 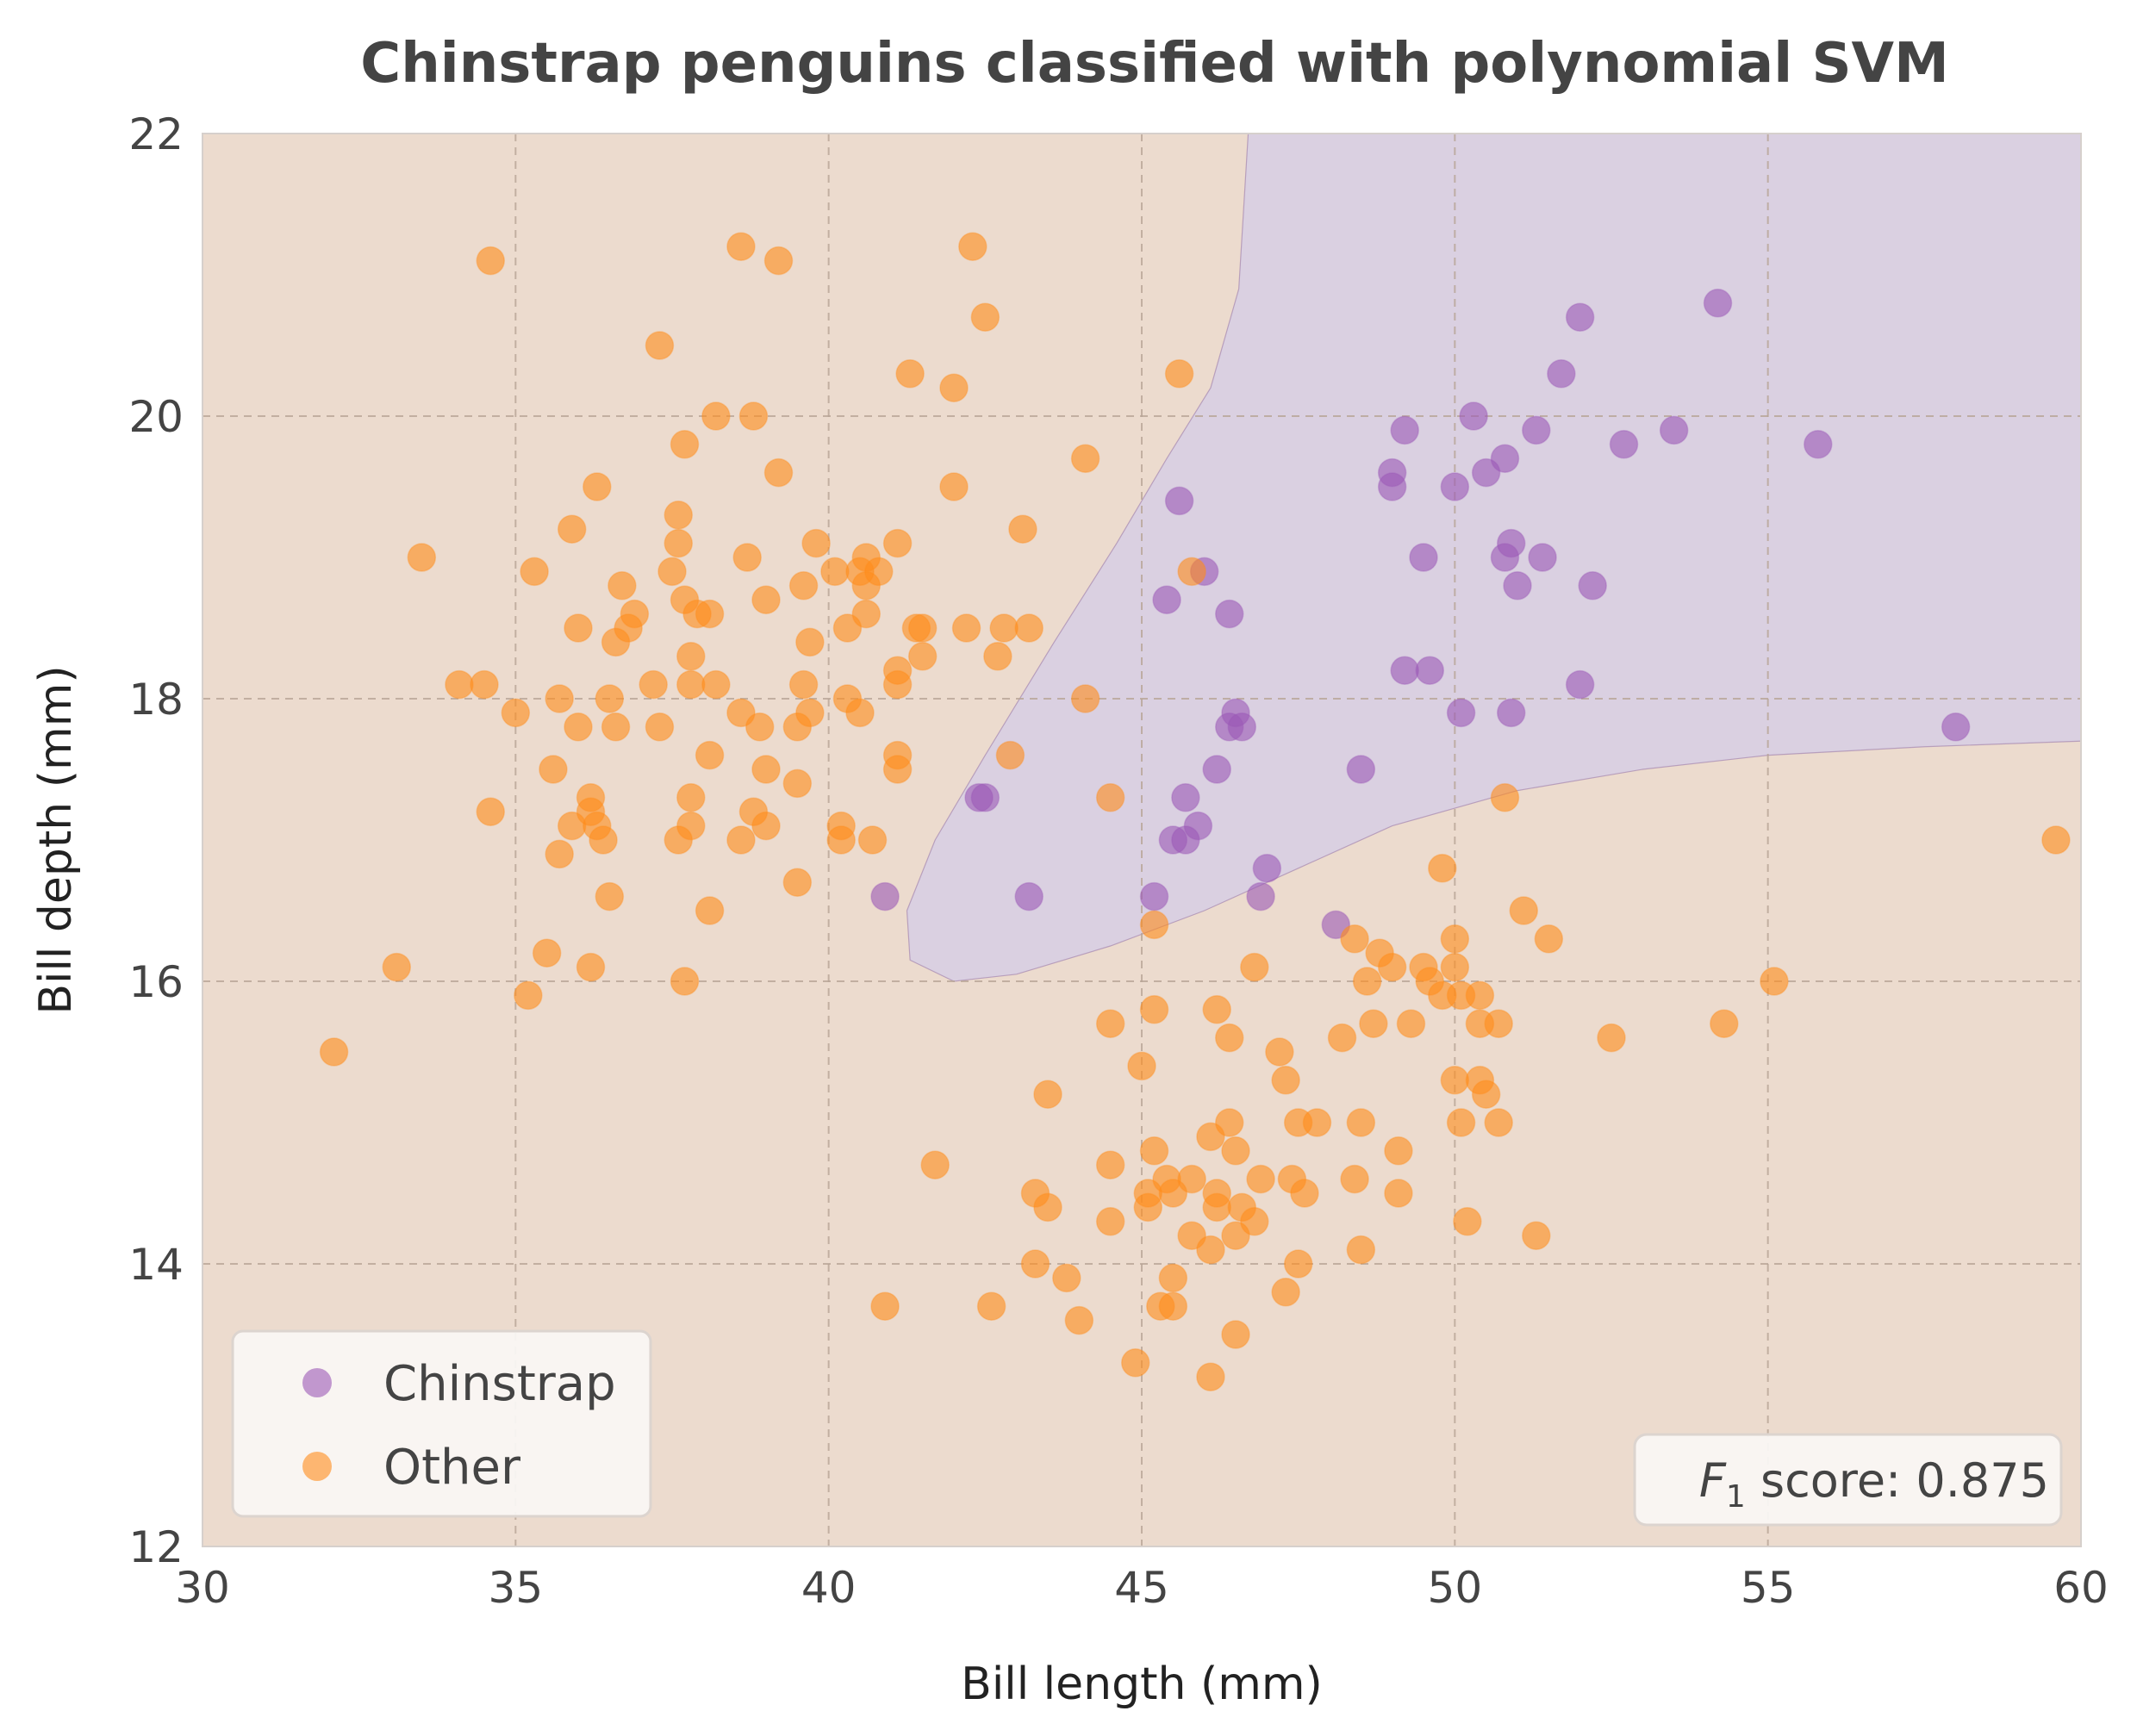 I want to click on f1-score-text: F1 score: 0.875, so click(x=1874, y=1484).